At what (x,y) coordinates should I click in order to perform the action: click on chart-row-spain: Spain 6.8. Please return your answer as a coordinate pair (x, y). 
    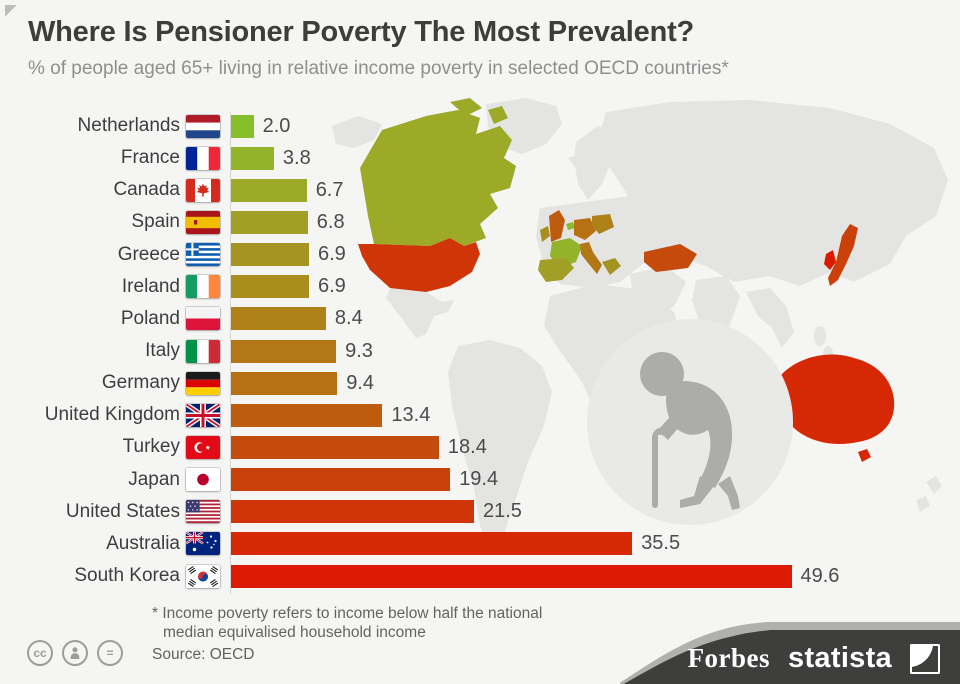
    Looking at the image, I should click on (483, 222).